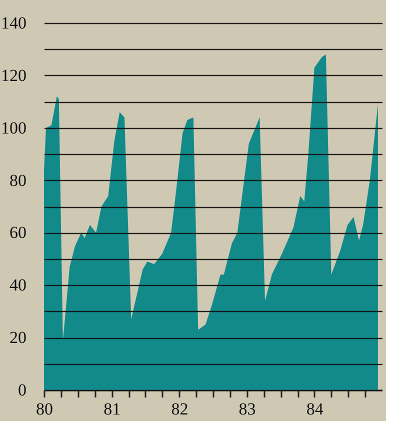 This screenshot has height=425, width=406. What do you see at coordinates (18, 232) in the screenshot?
I see `y-tick-label: 60` at bounding box center [18, 232].